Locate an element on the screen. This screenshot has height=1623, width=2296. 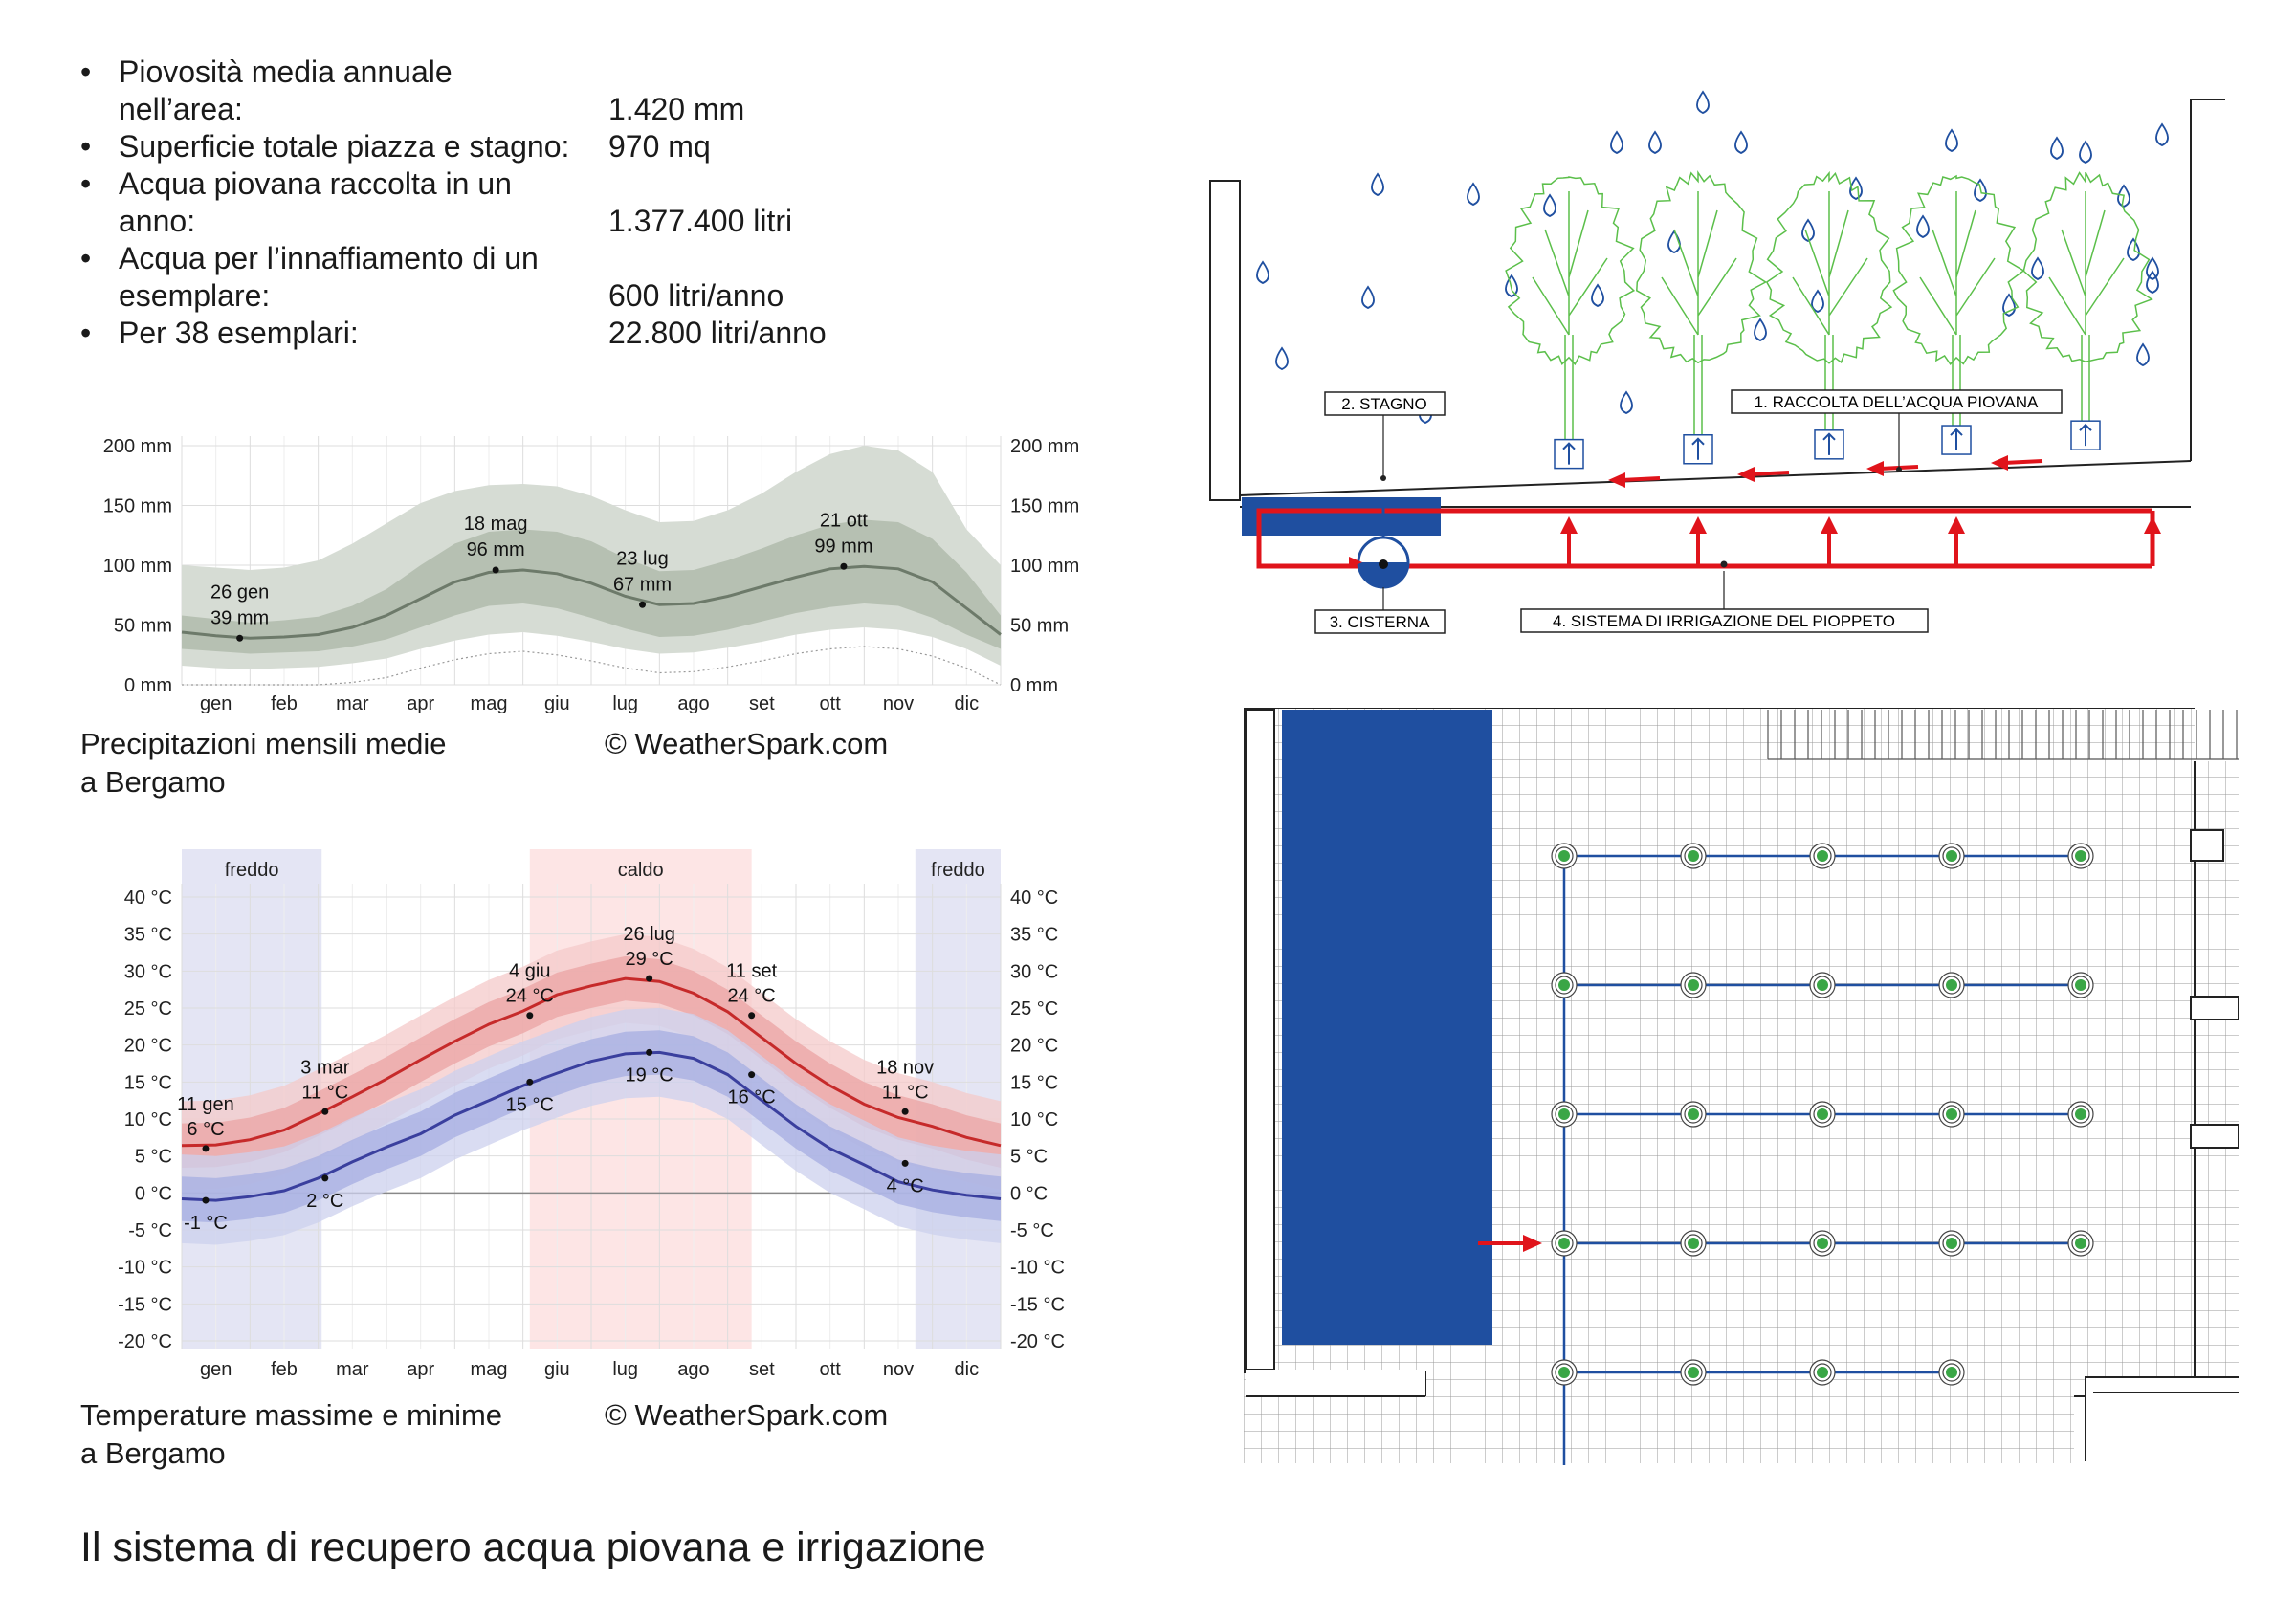
y-tick-label-left: 0 mm is located at coordinates (148, 685).